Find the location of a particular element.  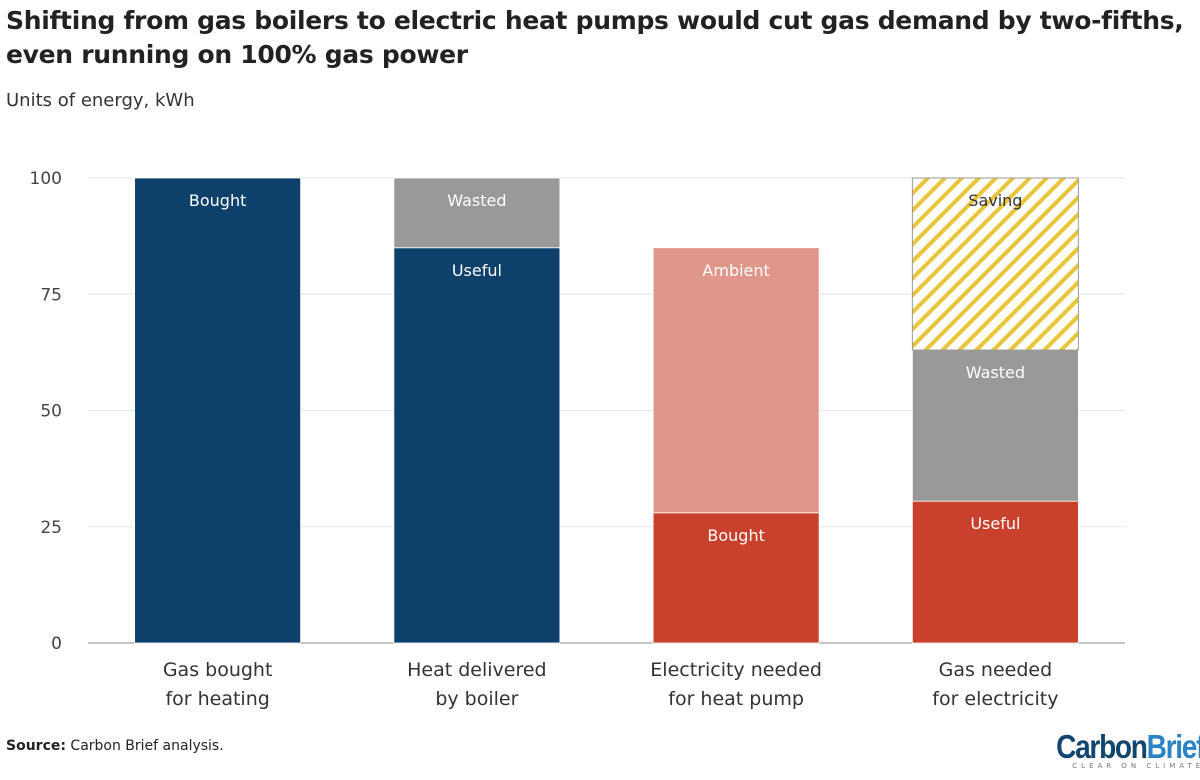

source-note: Source: Carbon Brief analysis. is located at coordinates (115, 746).